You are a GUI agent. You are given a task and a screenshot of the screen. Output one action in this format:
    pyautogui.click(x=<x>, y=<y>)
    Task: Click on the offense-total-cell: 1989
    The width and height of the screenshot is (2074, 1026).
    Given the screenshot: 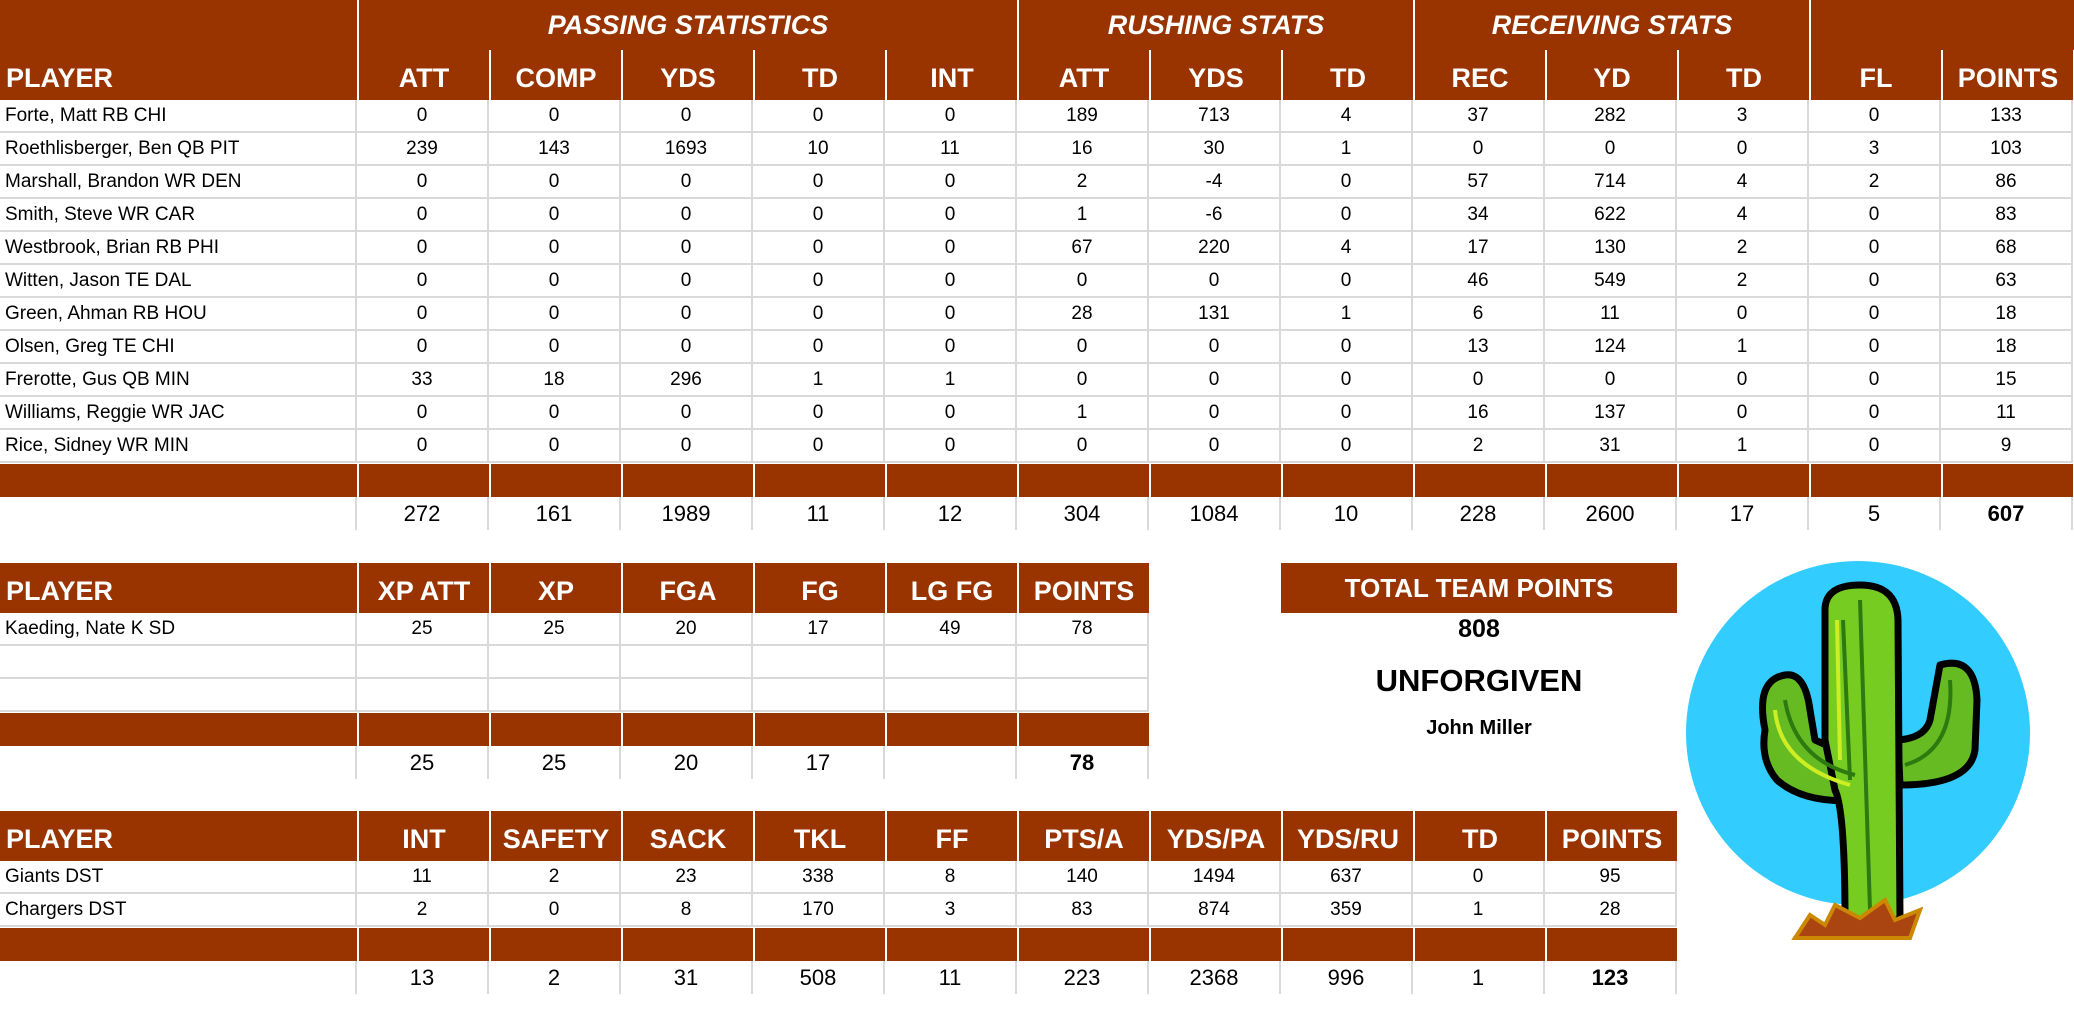 What is the action you would take?
    pyautogui.click(x=687, y=513)
    